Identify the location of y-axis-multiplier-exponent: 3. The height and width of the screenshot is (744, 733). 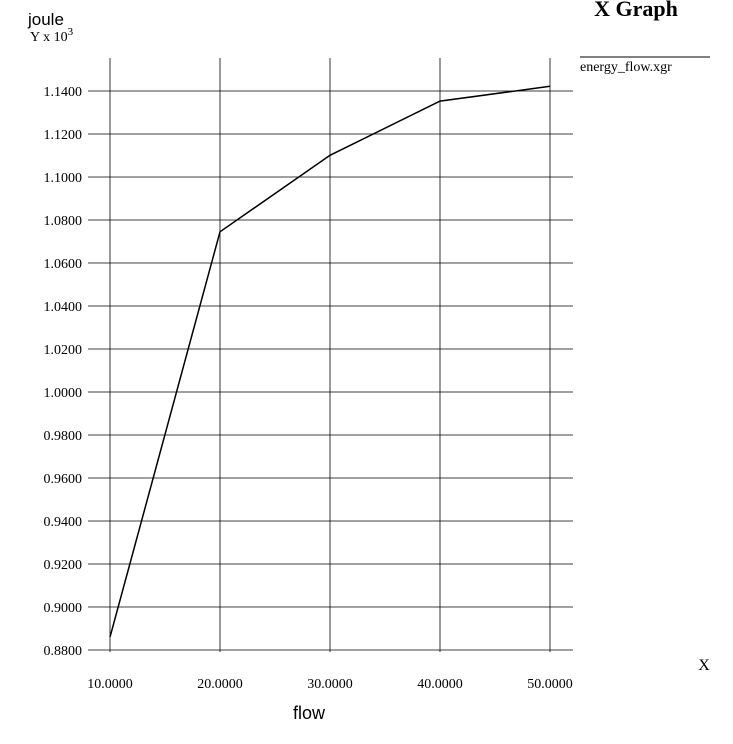
(71, 32).